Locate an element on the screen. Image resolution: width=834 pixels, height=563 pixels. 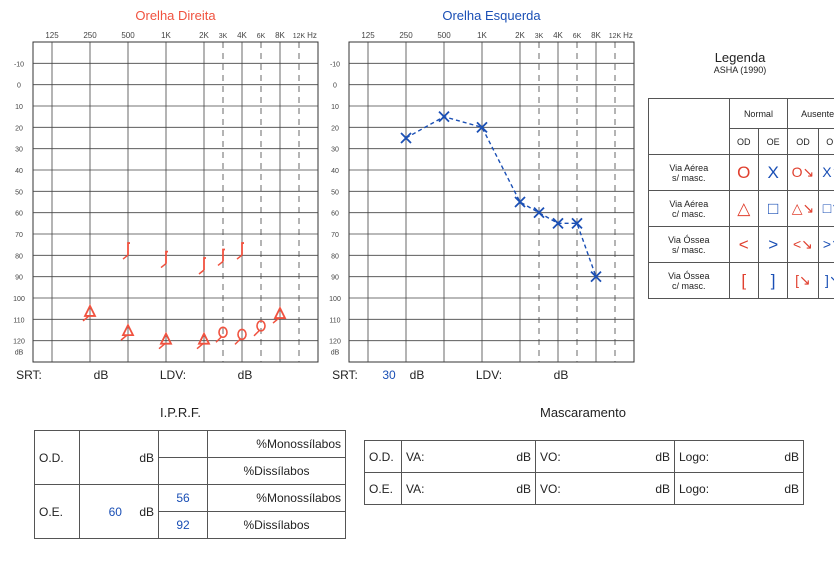
legend-symbol: > is located at coordinates (773, 244).